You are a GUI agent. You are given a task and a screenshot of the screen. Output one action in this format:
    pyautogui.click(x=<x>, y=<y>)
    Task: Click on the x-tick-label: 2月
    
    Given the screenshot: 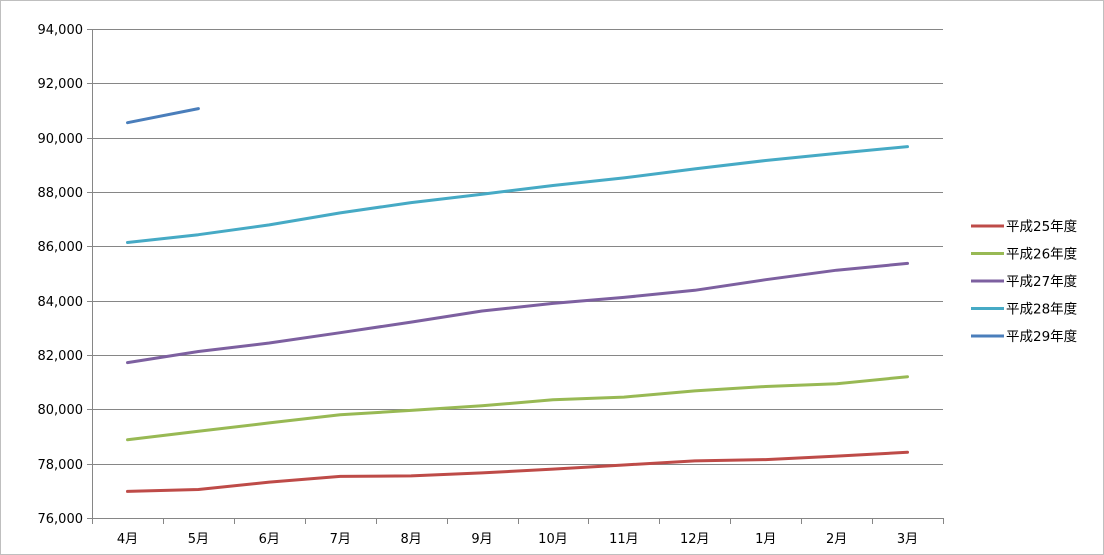 What is the action you would take?
    pyautogui.click(x=836, y=539)
    